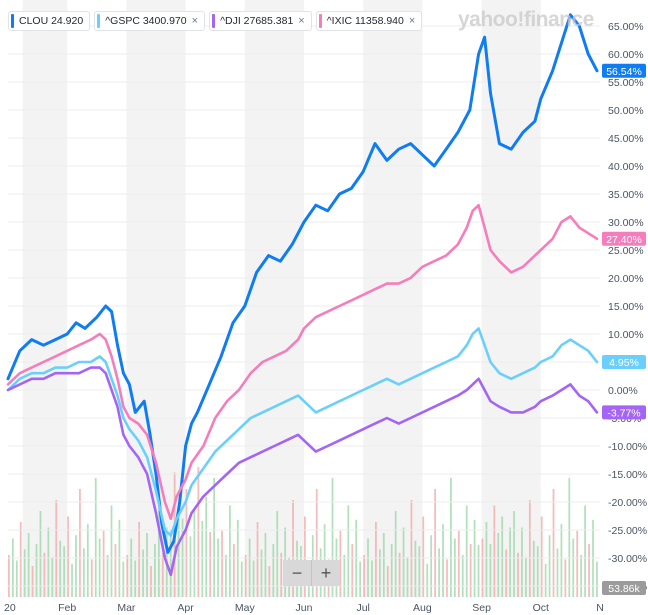  I want to click on last-value-badge-dji, so click(624, 412).